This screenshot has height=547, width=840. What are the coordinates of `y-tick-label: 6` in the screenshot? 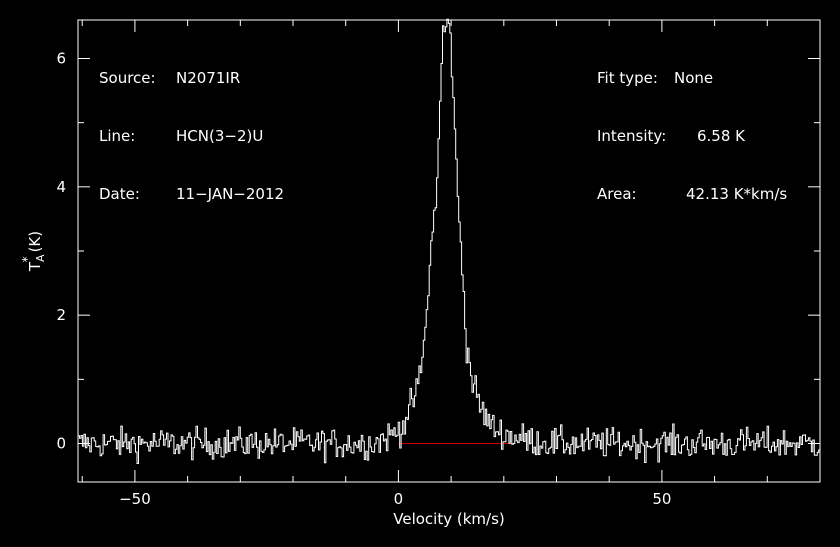 It's located at (61, 59).